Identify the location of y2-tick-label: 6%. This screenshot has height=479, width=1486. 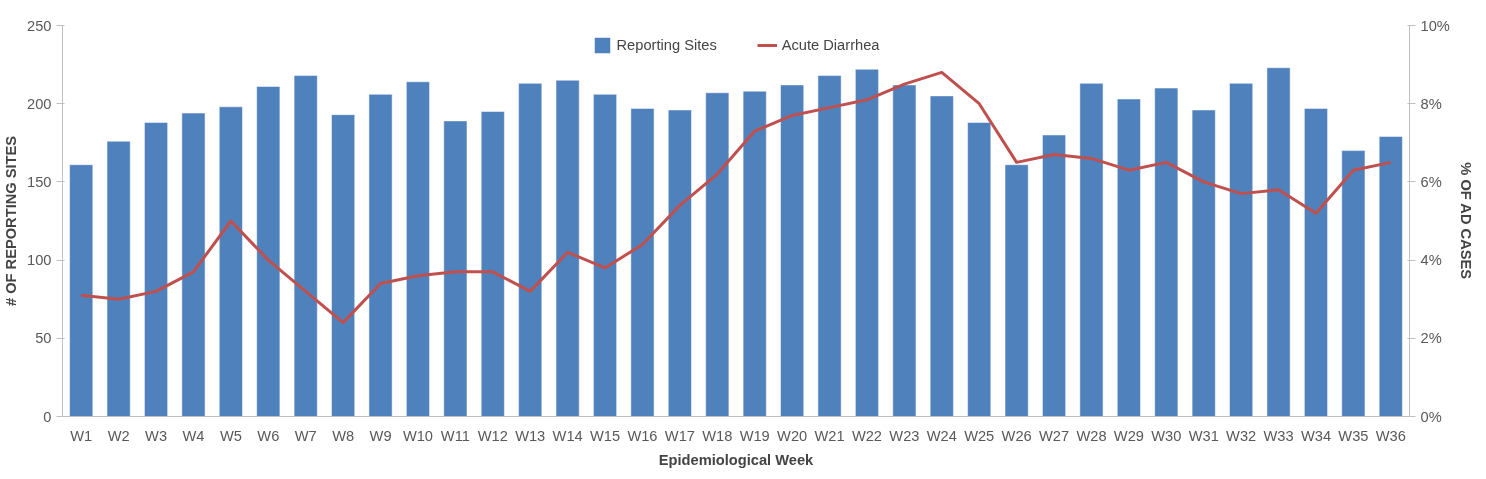
(1431, 181).